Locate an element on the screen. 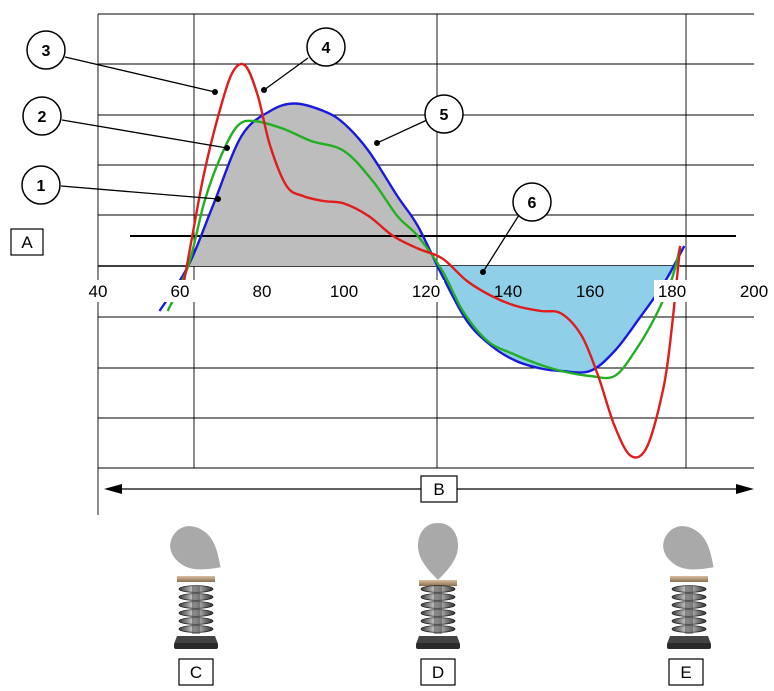 This screenshot has width=774, height=691. shaded-area-negative is located at coordinates (559, 319).